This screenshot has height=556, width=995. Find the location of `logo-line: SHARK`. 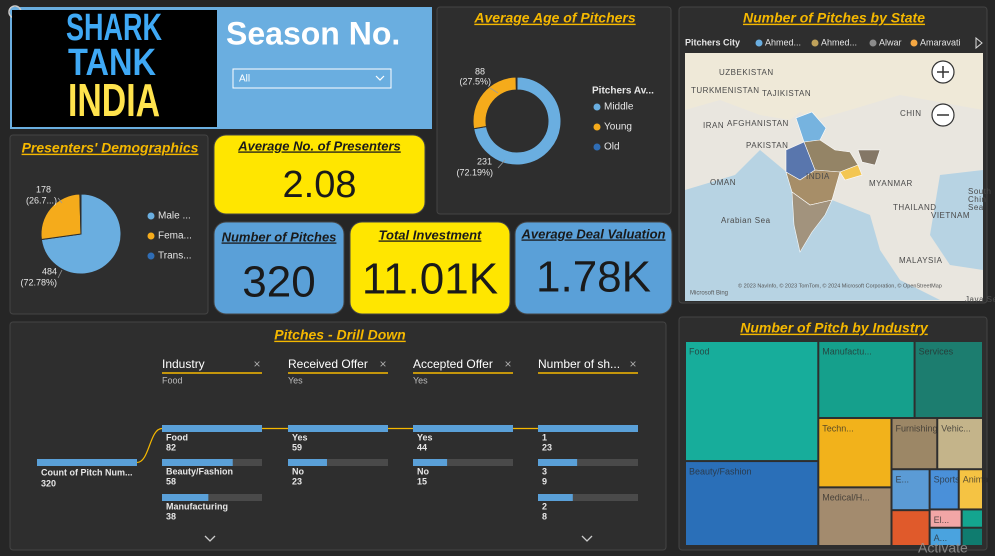

logo-line: SHARK is located at coordinates (114, 28).